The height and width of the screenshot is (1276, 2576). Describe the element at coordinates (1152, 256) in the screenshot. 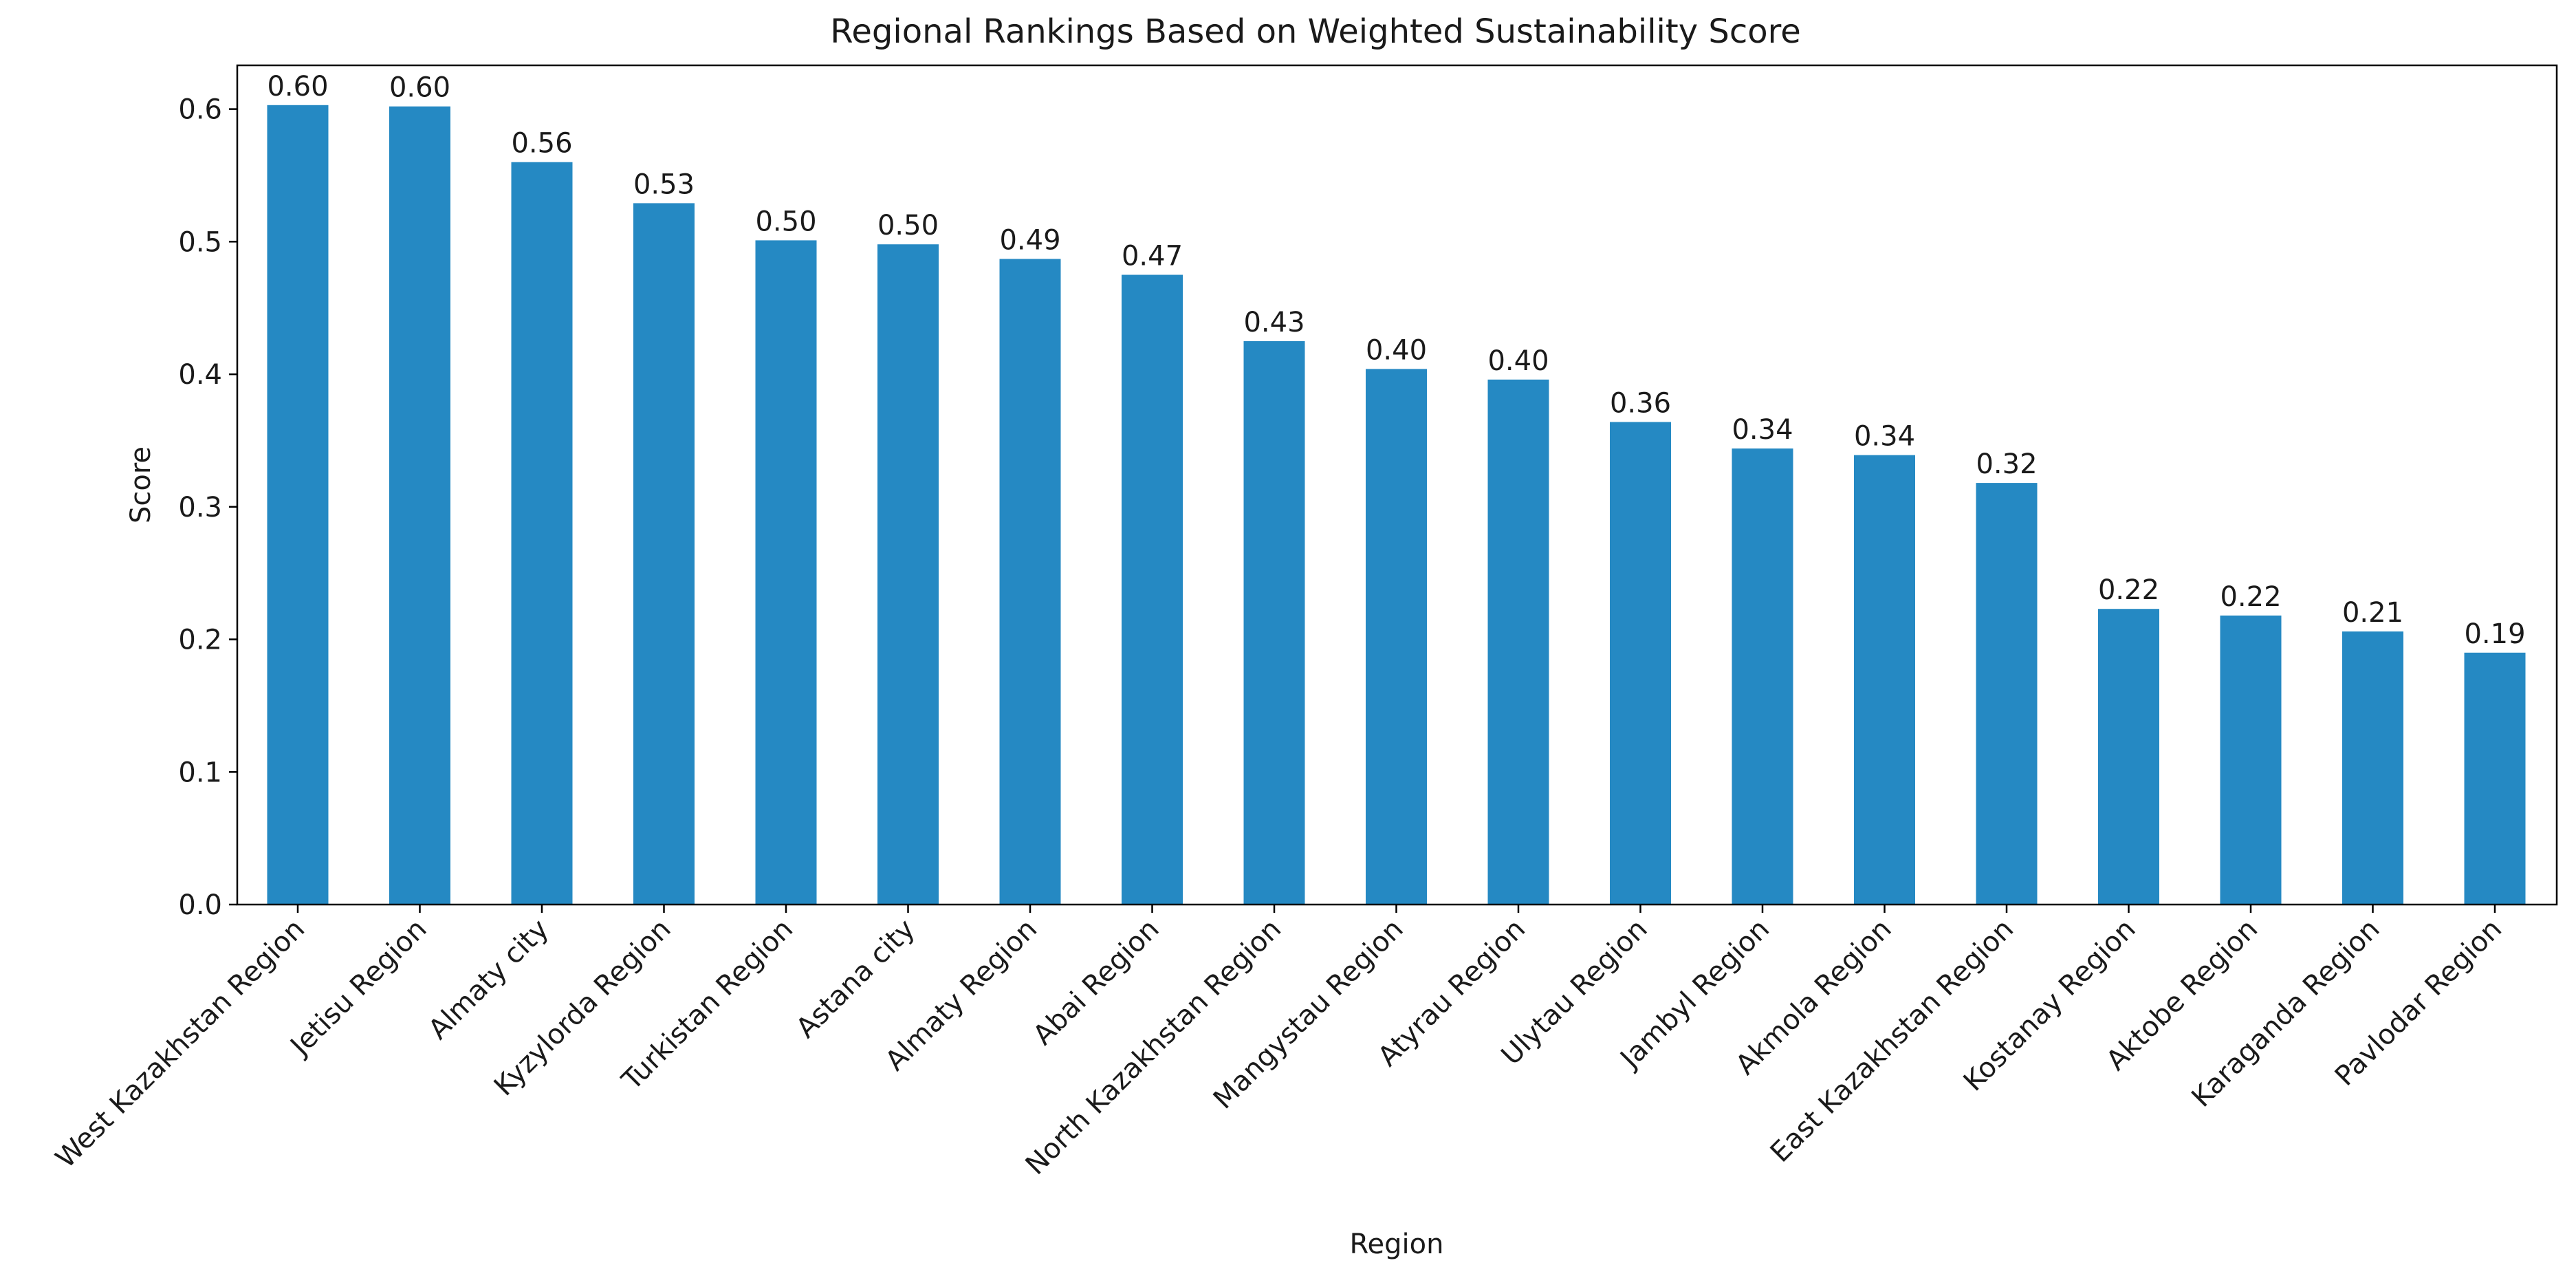

I see `bar-value-label: 0.47` at that location.